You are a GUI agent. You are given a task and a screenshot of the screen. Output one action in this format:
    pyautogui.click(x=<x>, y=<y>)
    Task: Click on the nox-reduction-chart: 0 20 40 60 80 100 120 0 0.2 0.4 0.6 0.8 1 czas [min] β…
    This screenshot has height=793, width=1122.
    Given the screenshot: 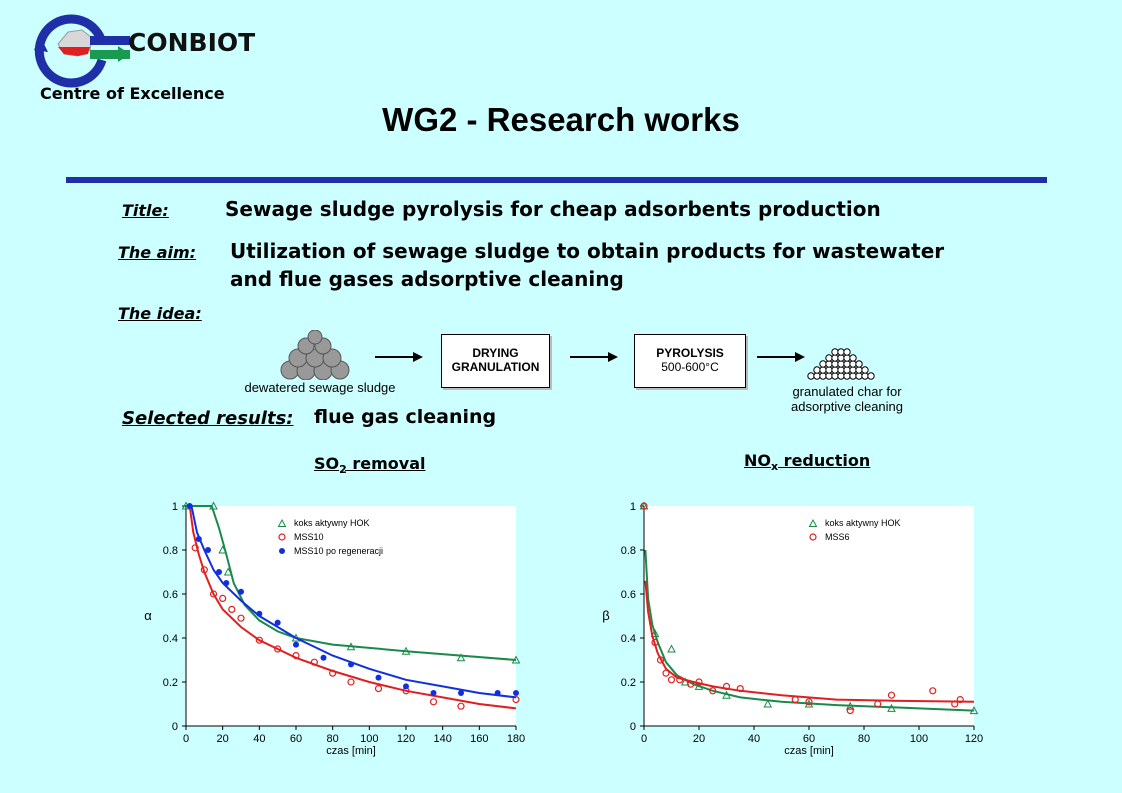 What is the action you would take?
    pyautogui.click(x=792, y=629)
    